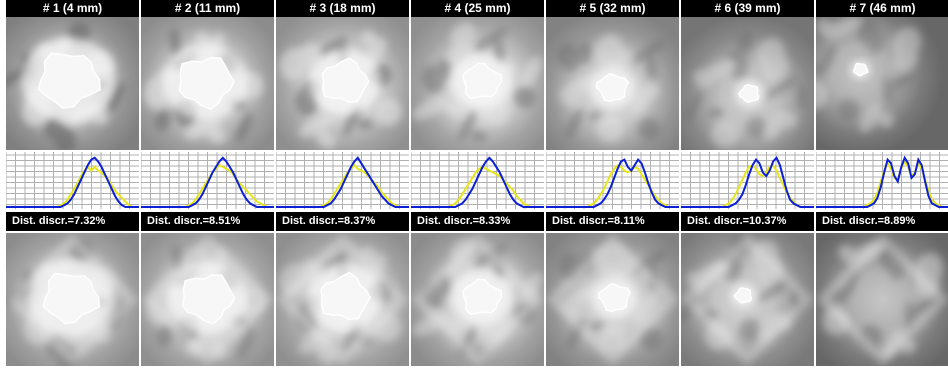 The image size is (948, 372). What do you see at coordinates (747, 8) in the screenshot?
I see `panel-header: # 6 (39 mm)` at bounding box center [747, 8].